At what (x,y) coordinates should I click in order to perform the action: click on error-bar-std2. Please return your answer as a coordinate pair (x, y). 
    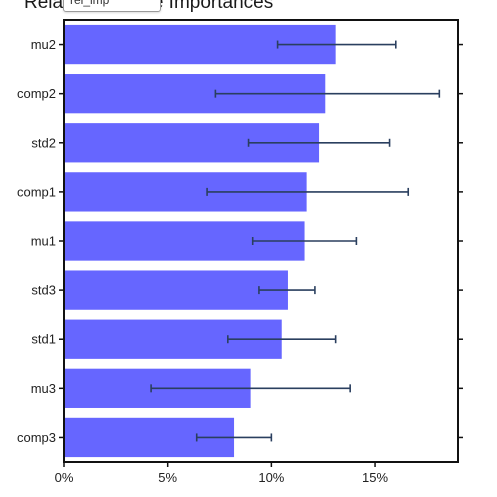
    Looking at the image, I should click on (319, 142).